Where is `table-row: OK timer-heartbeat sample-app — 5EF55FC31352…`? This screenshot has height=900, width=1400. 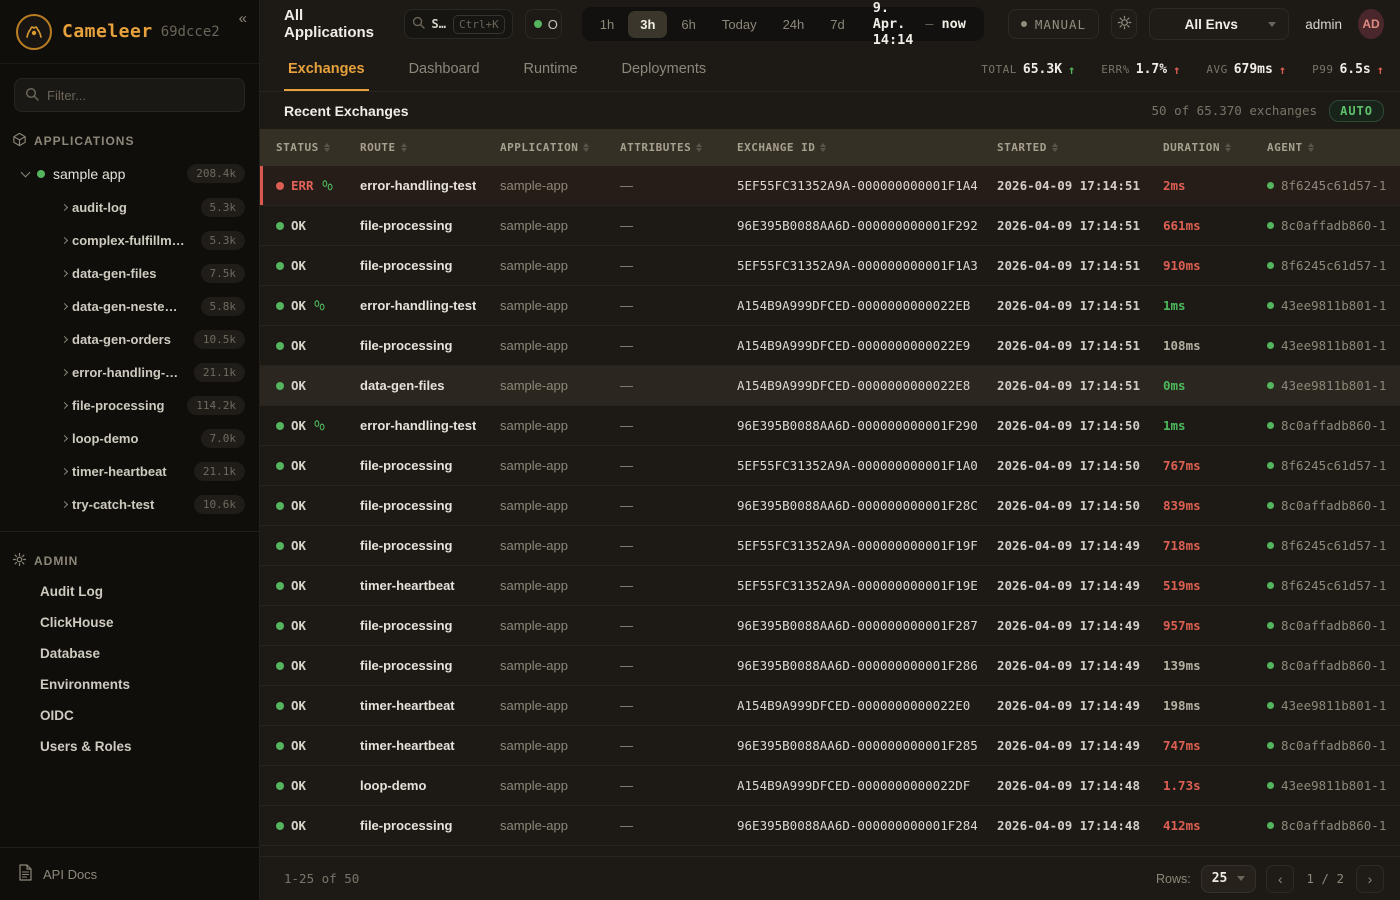 table-row: OK timer-heartbeat sample-app — 5EF55FC31352… is located at coordinates (830, 586).